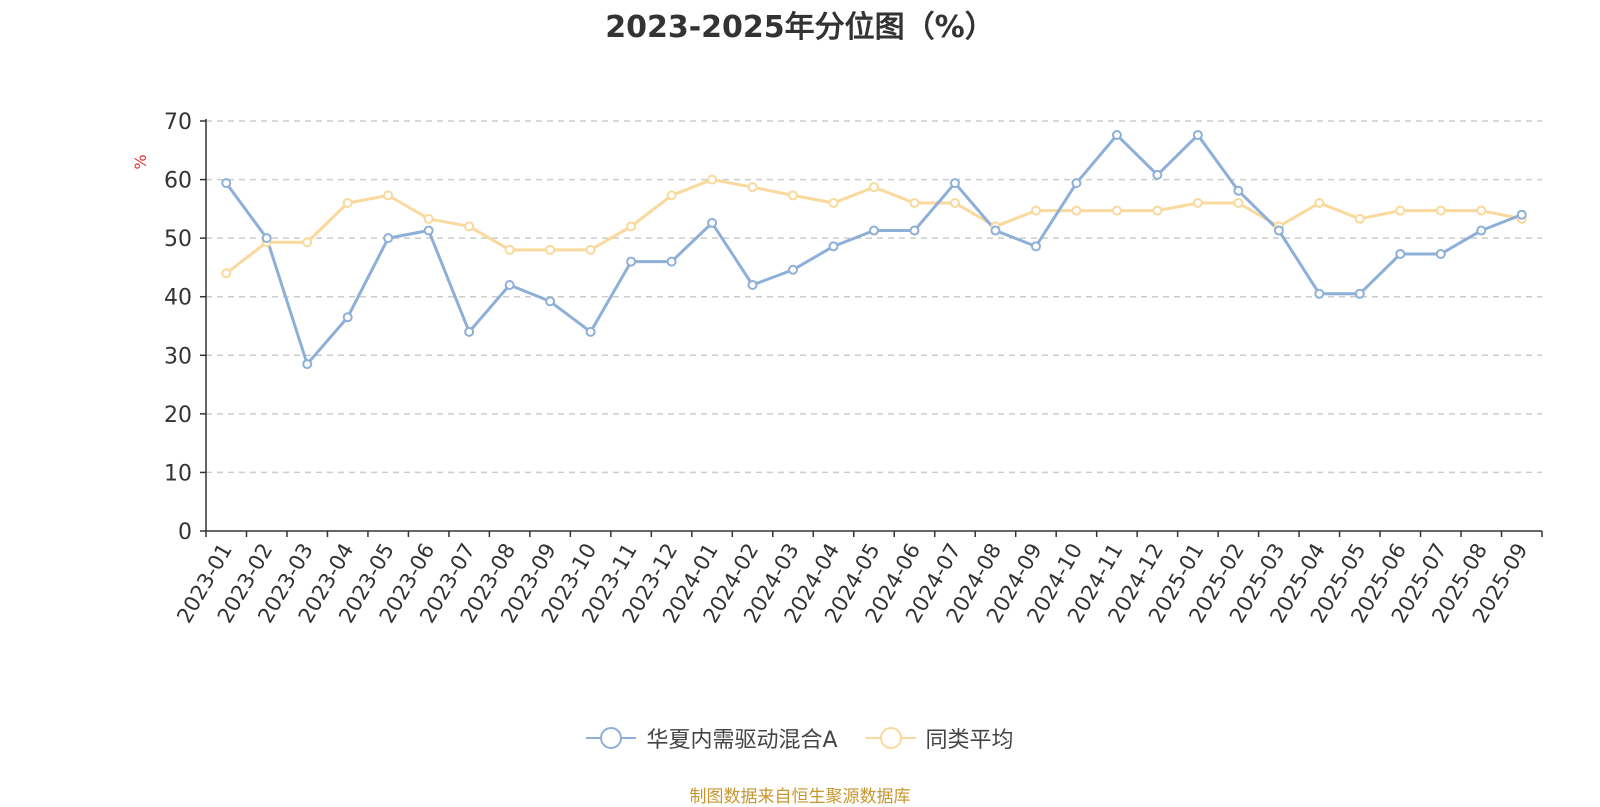  I want to click on y-tick-label: 10, so click(178, 473).